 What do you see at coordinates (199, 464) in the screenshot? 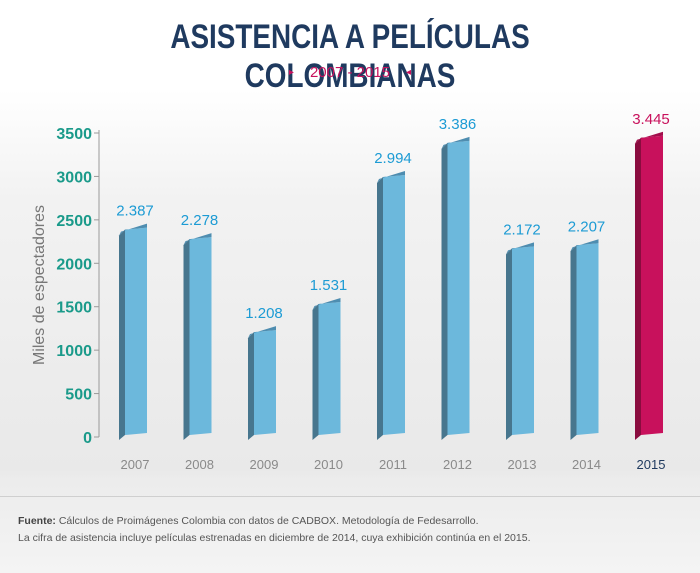
I see `x-tick-label: 2008` at bounding box center [199, 464].